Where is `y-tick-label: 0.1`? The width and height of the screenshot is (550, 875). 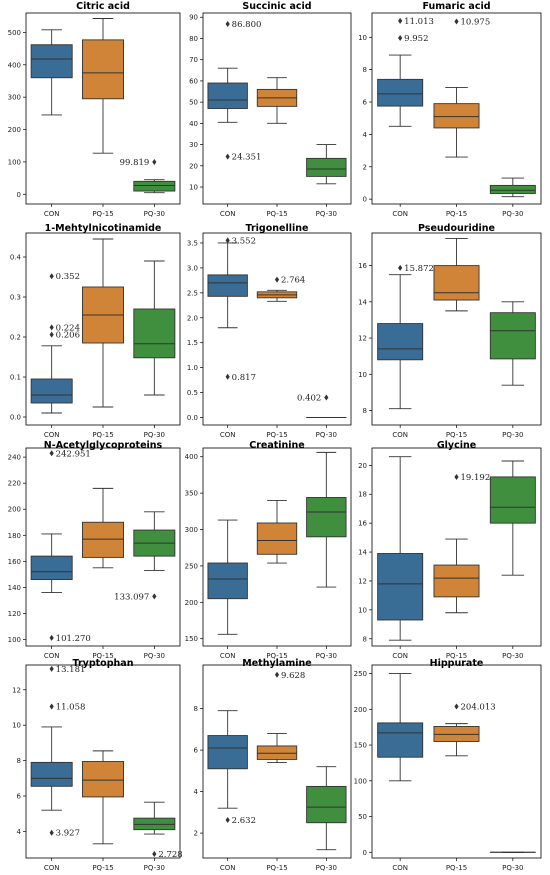
y-tick-label: 0.1 is located at coordinates (15, 378).